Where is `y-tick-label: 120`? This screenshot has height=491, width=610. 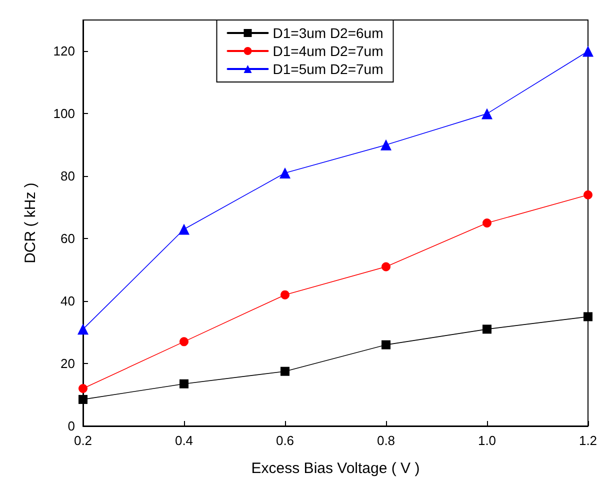
y-tick-label: 120 is located at coordinates (64, 51).